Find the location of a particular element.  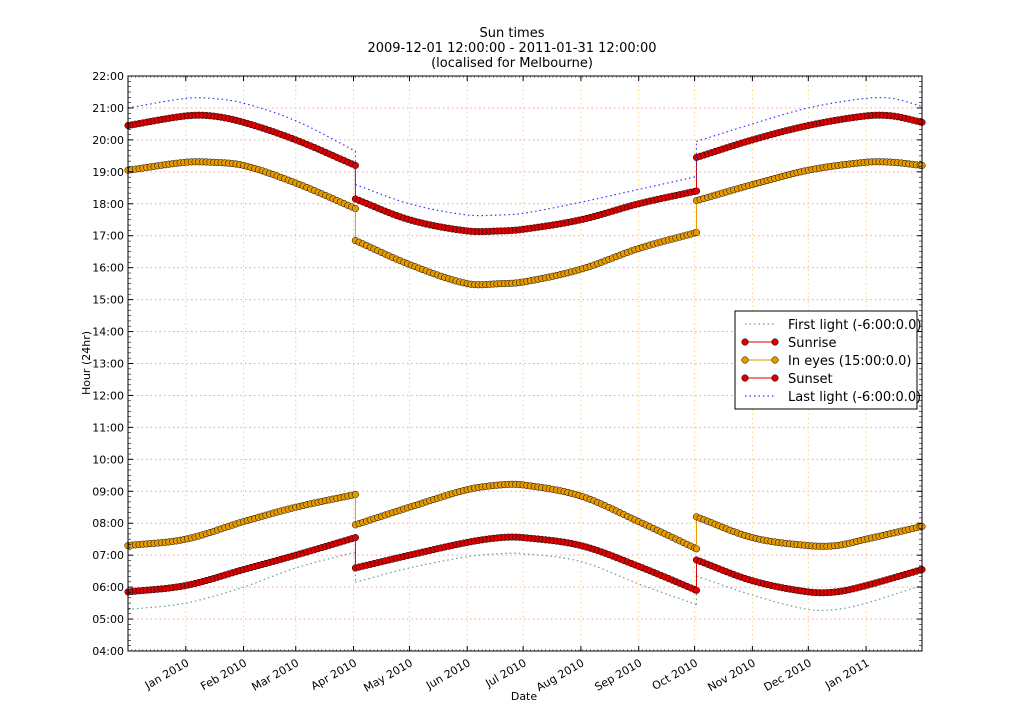

legend-entry-label: Sunset is located at coordinates (810, 379).